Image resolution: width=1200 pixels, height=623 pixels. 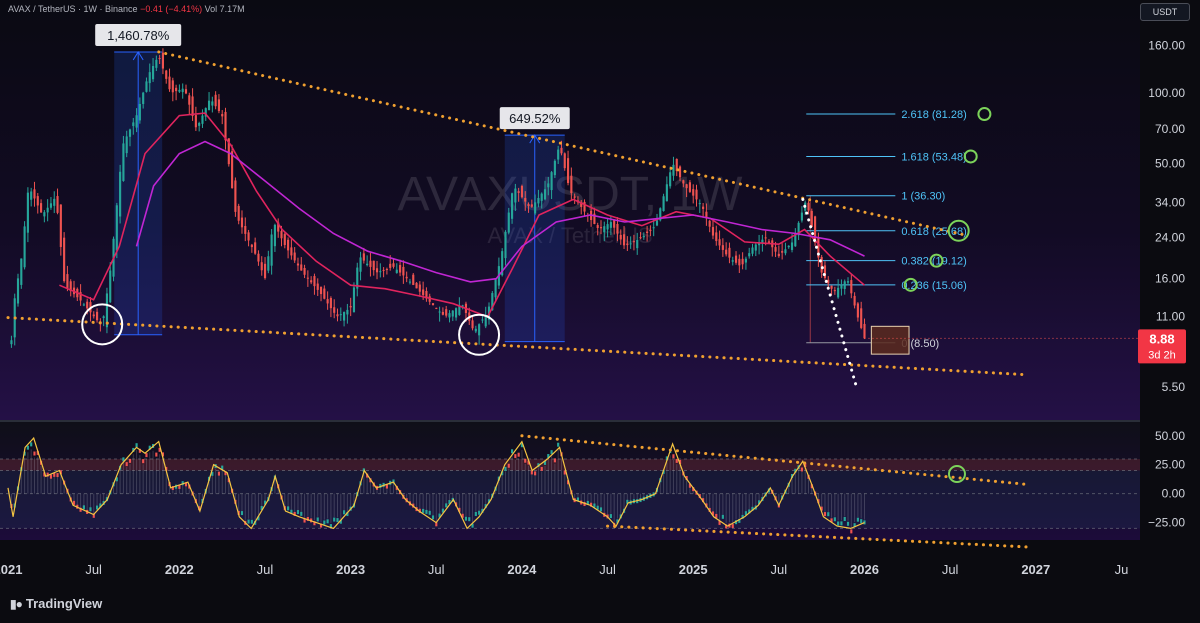 What do you see at coordinates (56, 603) in the screenshot?
I see `tradingview-logo: ▮● TradingView` at bounding box center [56, 603].